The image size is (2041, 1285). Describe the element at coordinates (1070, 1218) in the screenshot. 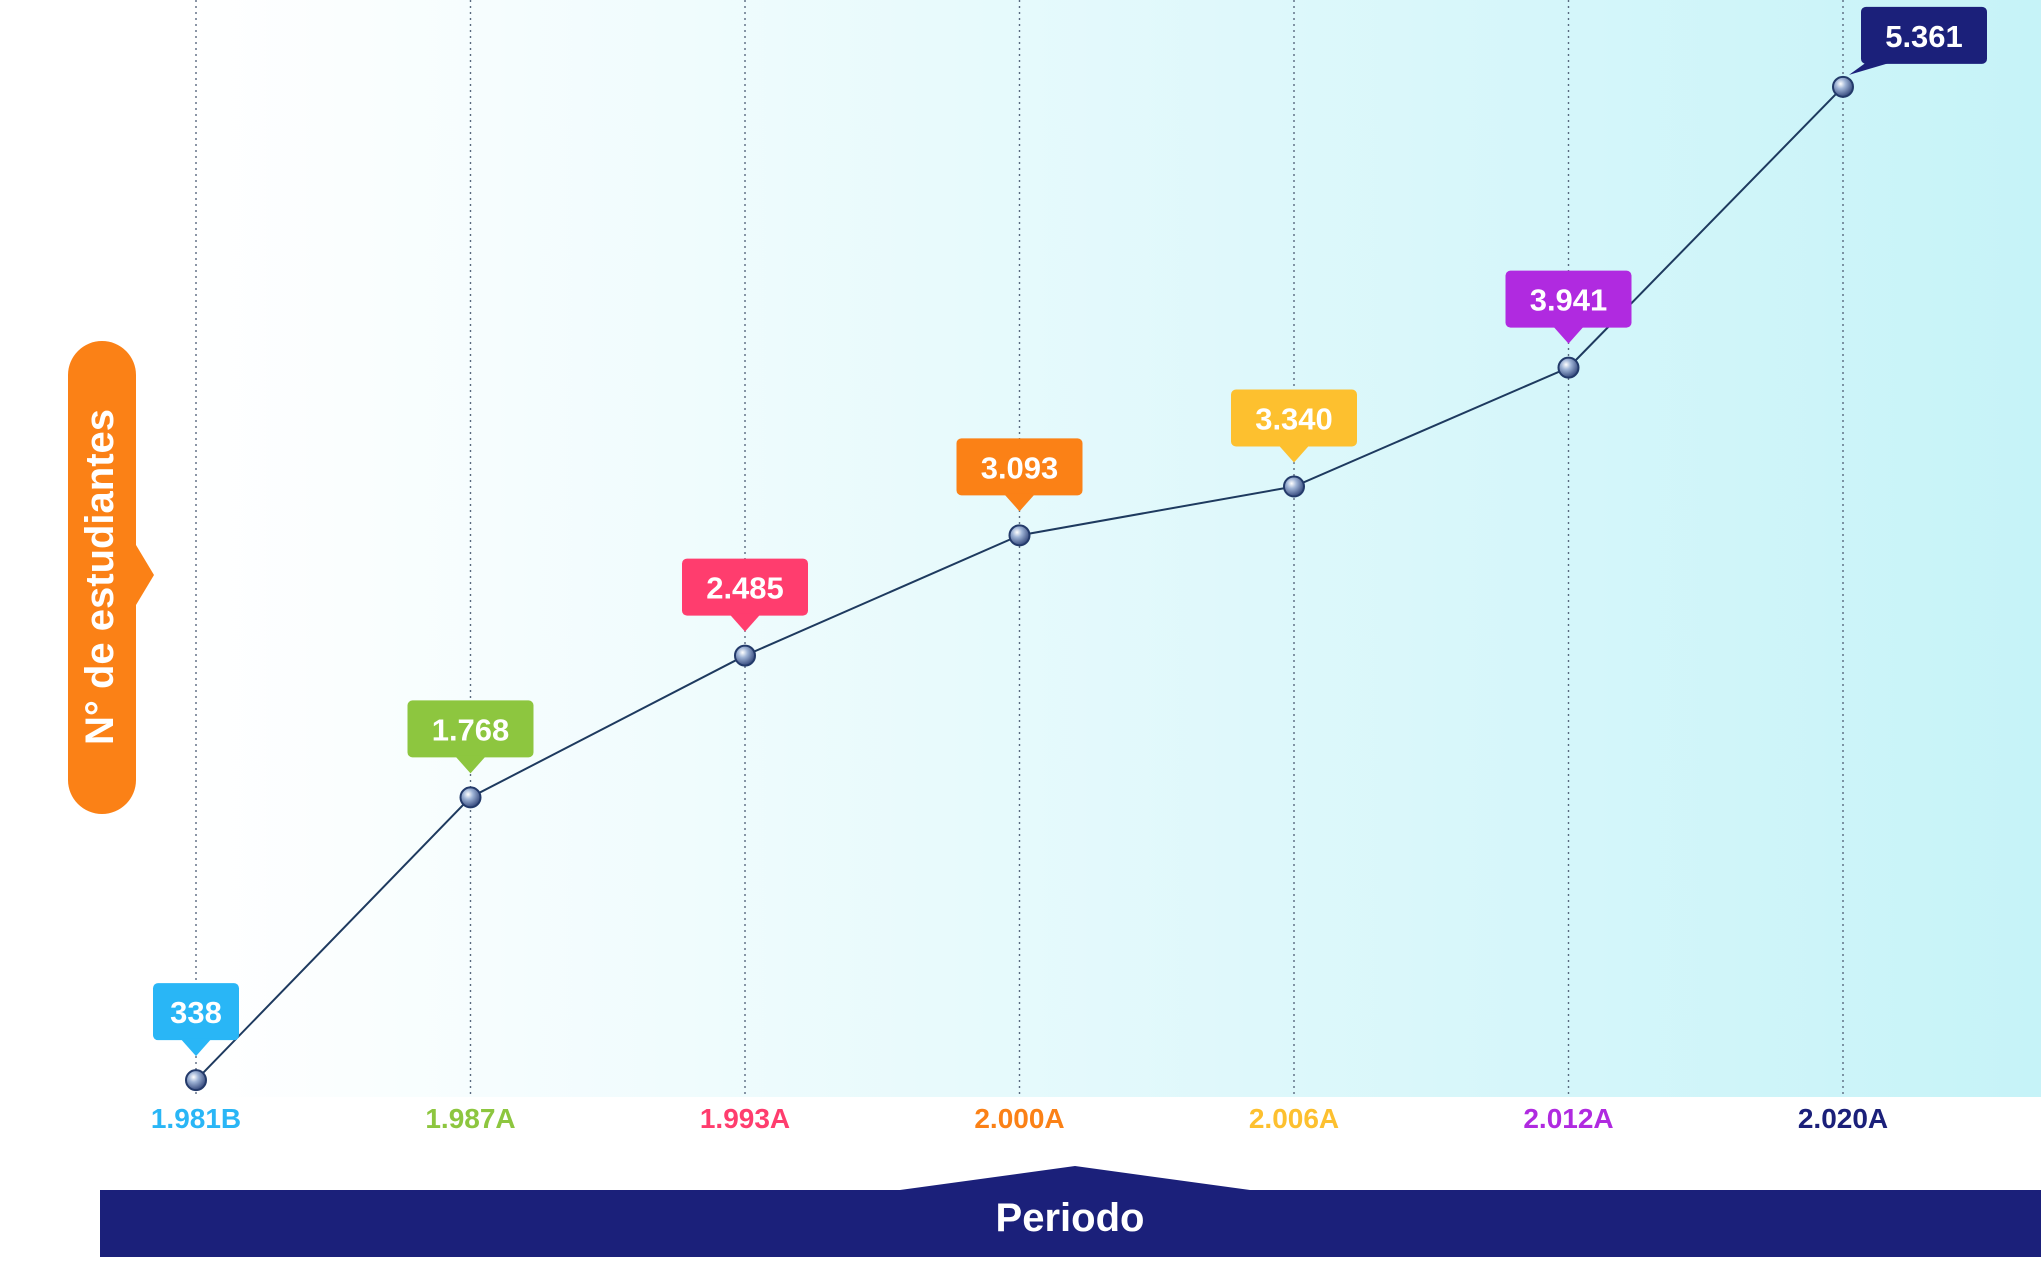

I see `x-axis-label-text: Periodo` at that location.